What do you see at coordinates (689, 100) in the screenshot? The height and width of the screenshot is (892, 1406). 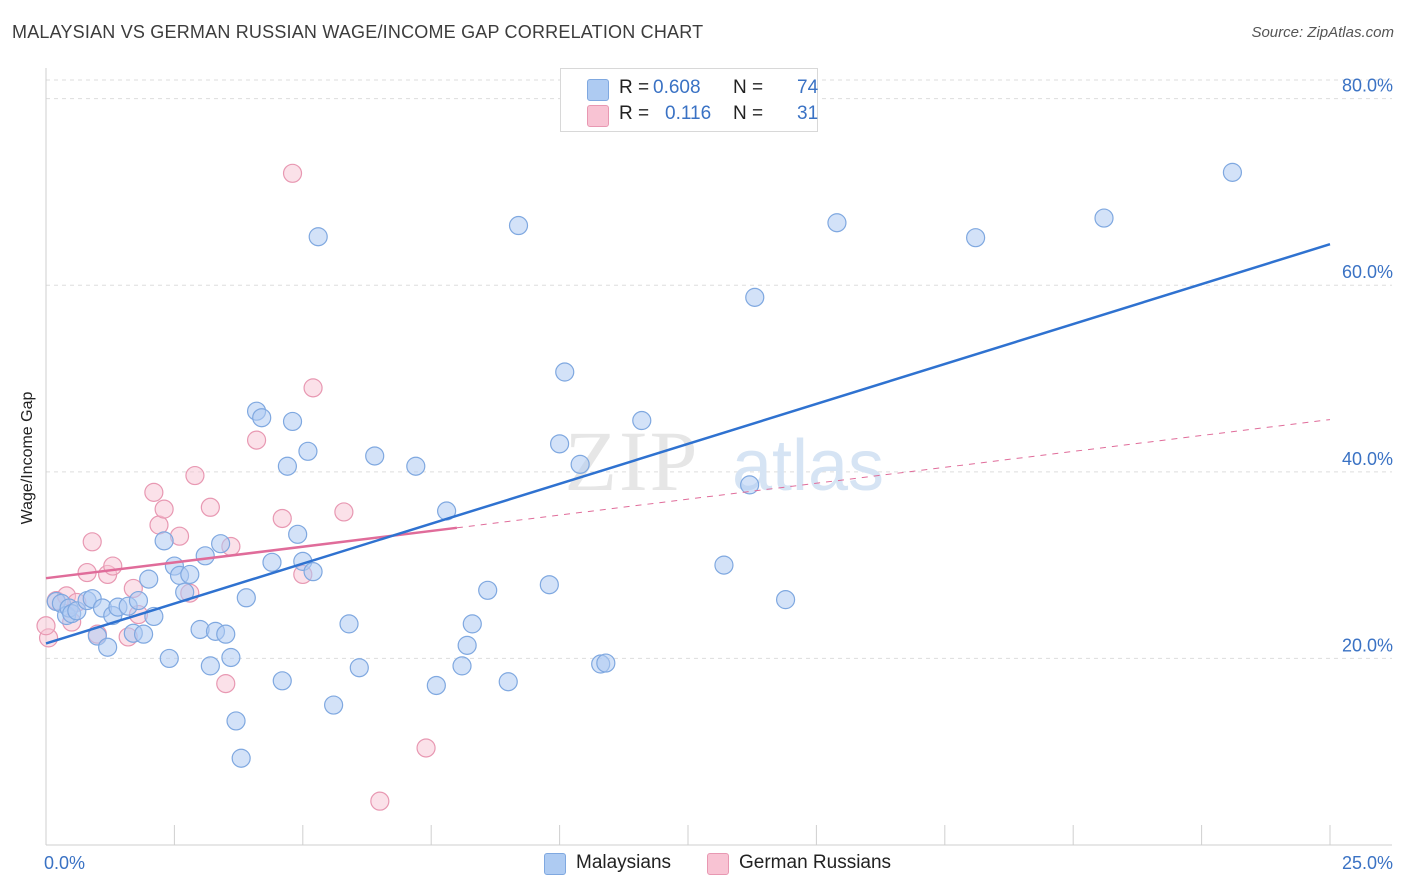 I see `stats-legend: R = 0.608 N = 74 R = 0.116 N = 31` at bounding box center [689, 100].